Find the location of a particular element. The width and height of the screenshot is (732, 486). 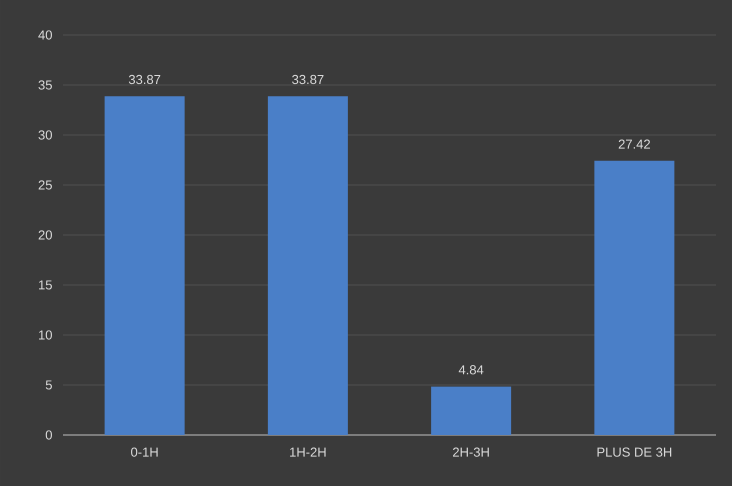

y-tick-label: 40 is located at coordinates (45, 35).